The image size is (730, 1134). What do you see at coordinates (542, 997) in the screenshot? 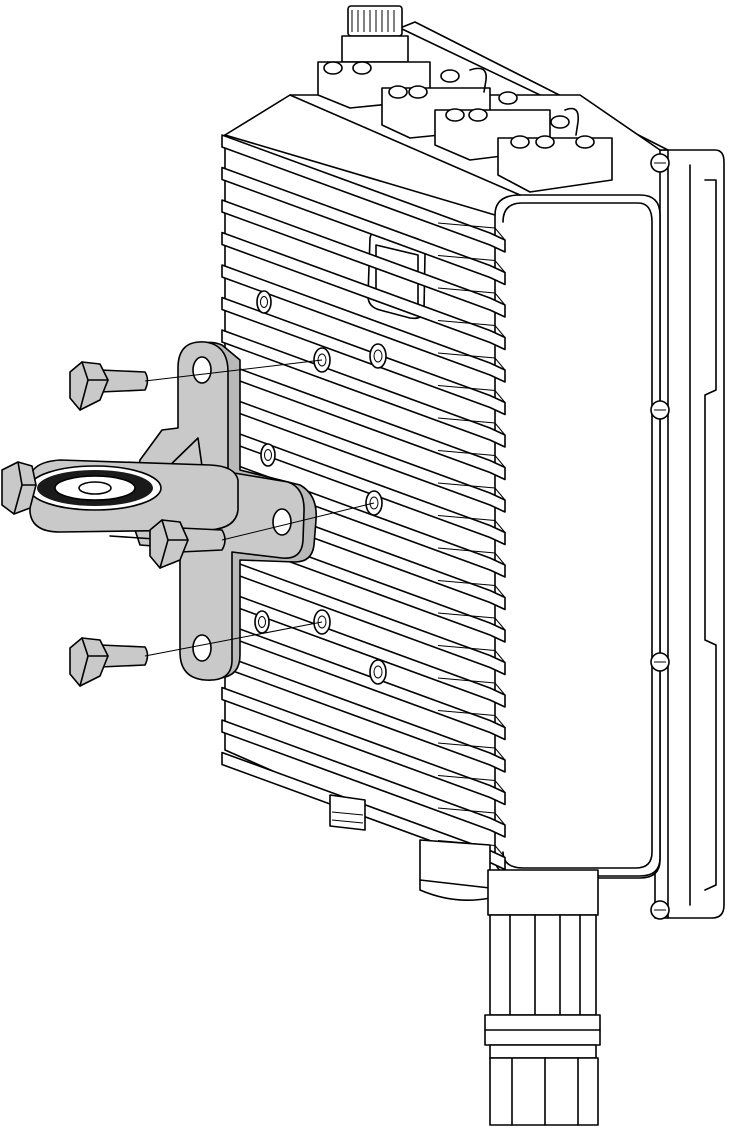
I see `cable-gland-icon` at bounding box center [542, 997].